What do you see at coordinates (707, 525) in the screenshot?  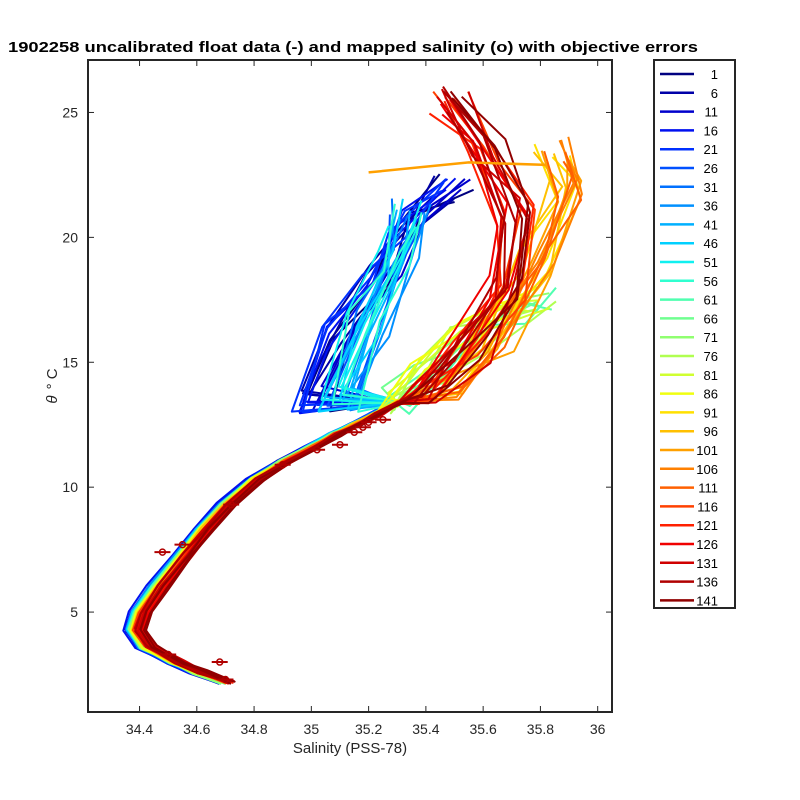 I see `legend-label: 121` at bounding box center [707, 525].